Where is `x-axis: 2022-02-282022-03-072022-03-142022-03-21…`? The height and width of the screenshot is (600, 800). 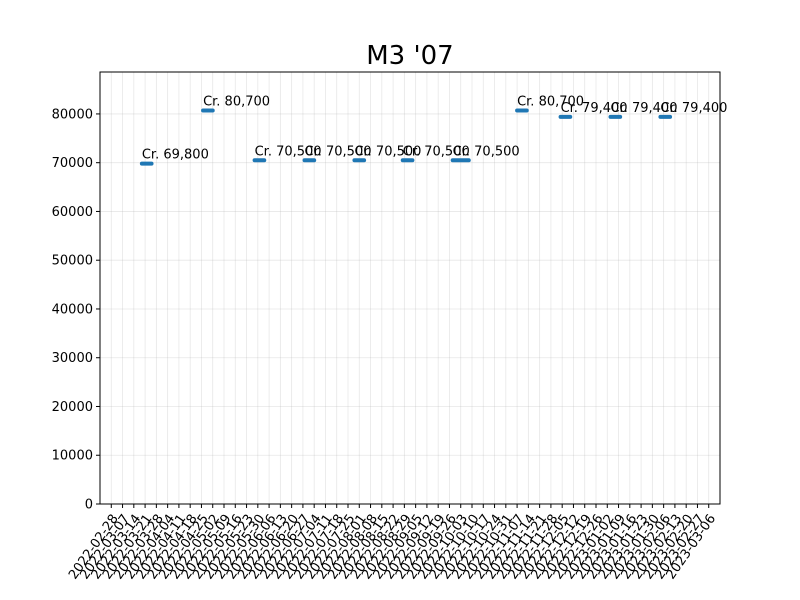 x-axis: 2022-02-282022-03-072022-03-142022-03-21… is located at coordinates (392, 543).